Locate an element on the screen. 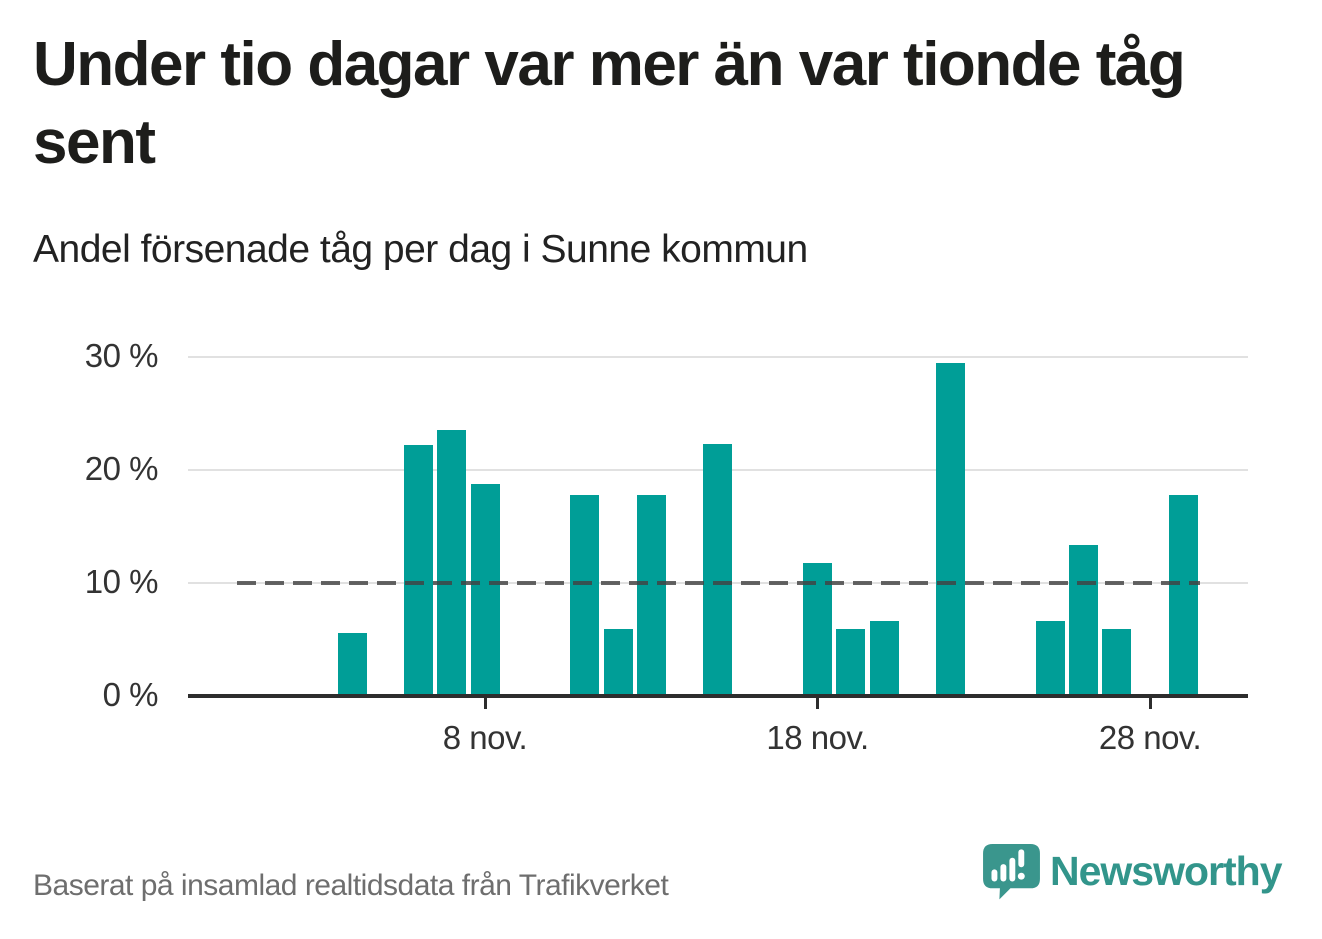 The height and width of the screenshot is (939, 1322). y-tick-label: 0 % is located at coordinates (130, 695).